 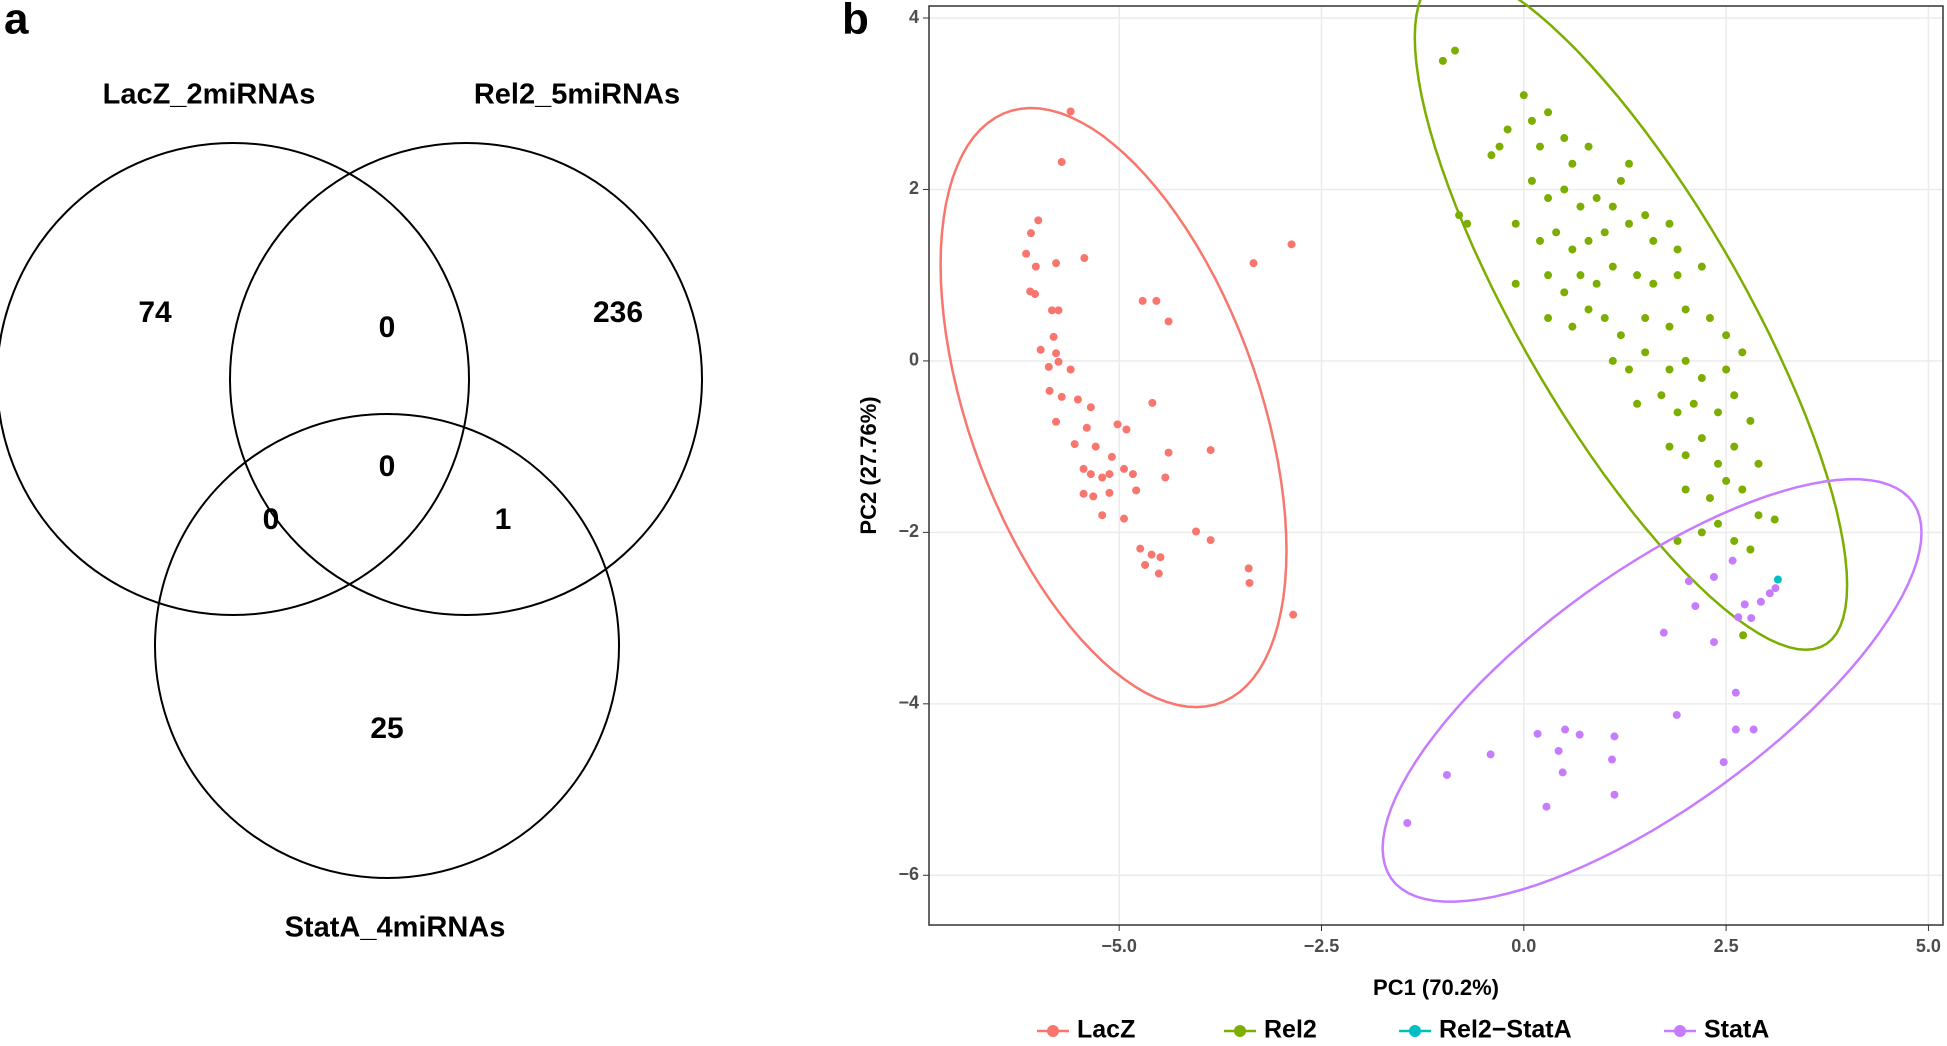 What do you see at coordinates (209, 95) in the screenshot?
I see `set-label: LacZ_2miRNAs` at bounding box center [209, 95].